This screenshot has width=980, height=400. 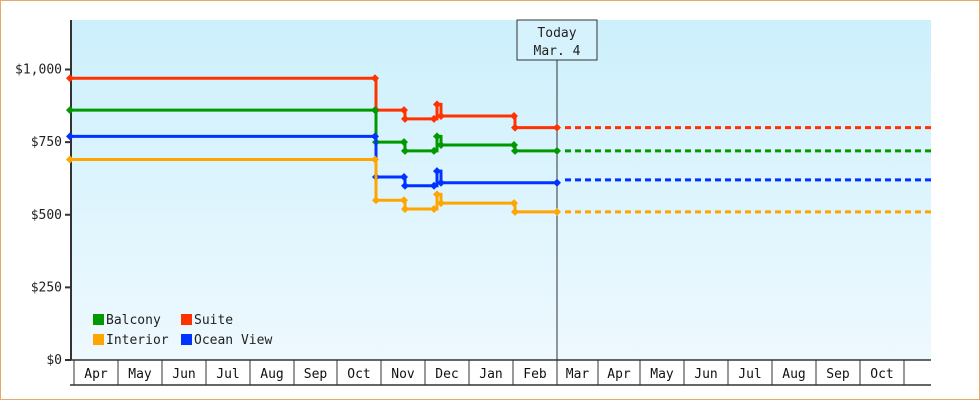 I want to click on y-axis: $0 $250 $500 $750 $1,000, so click(x=43, y=194).